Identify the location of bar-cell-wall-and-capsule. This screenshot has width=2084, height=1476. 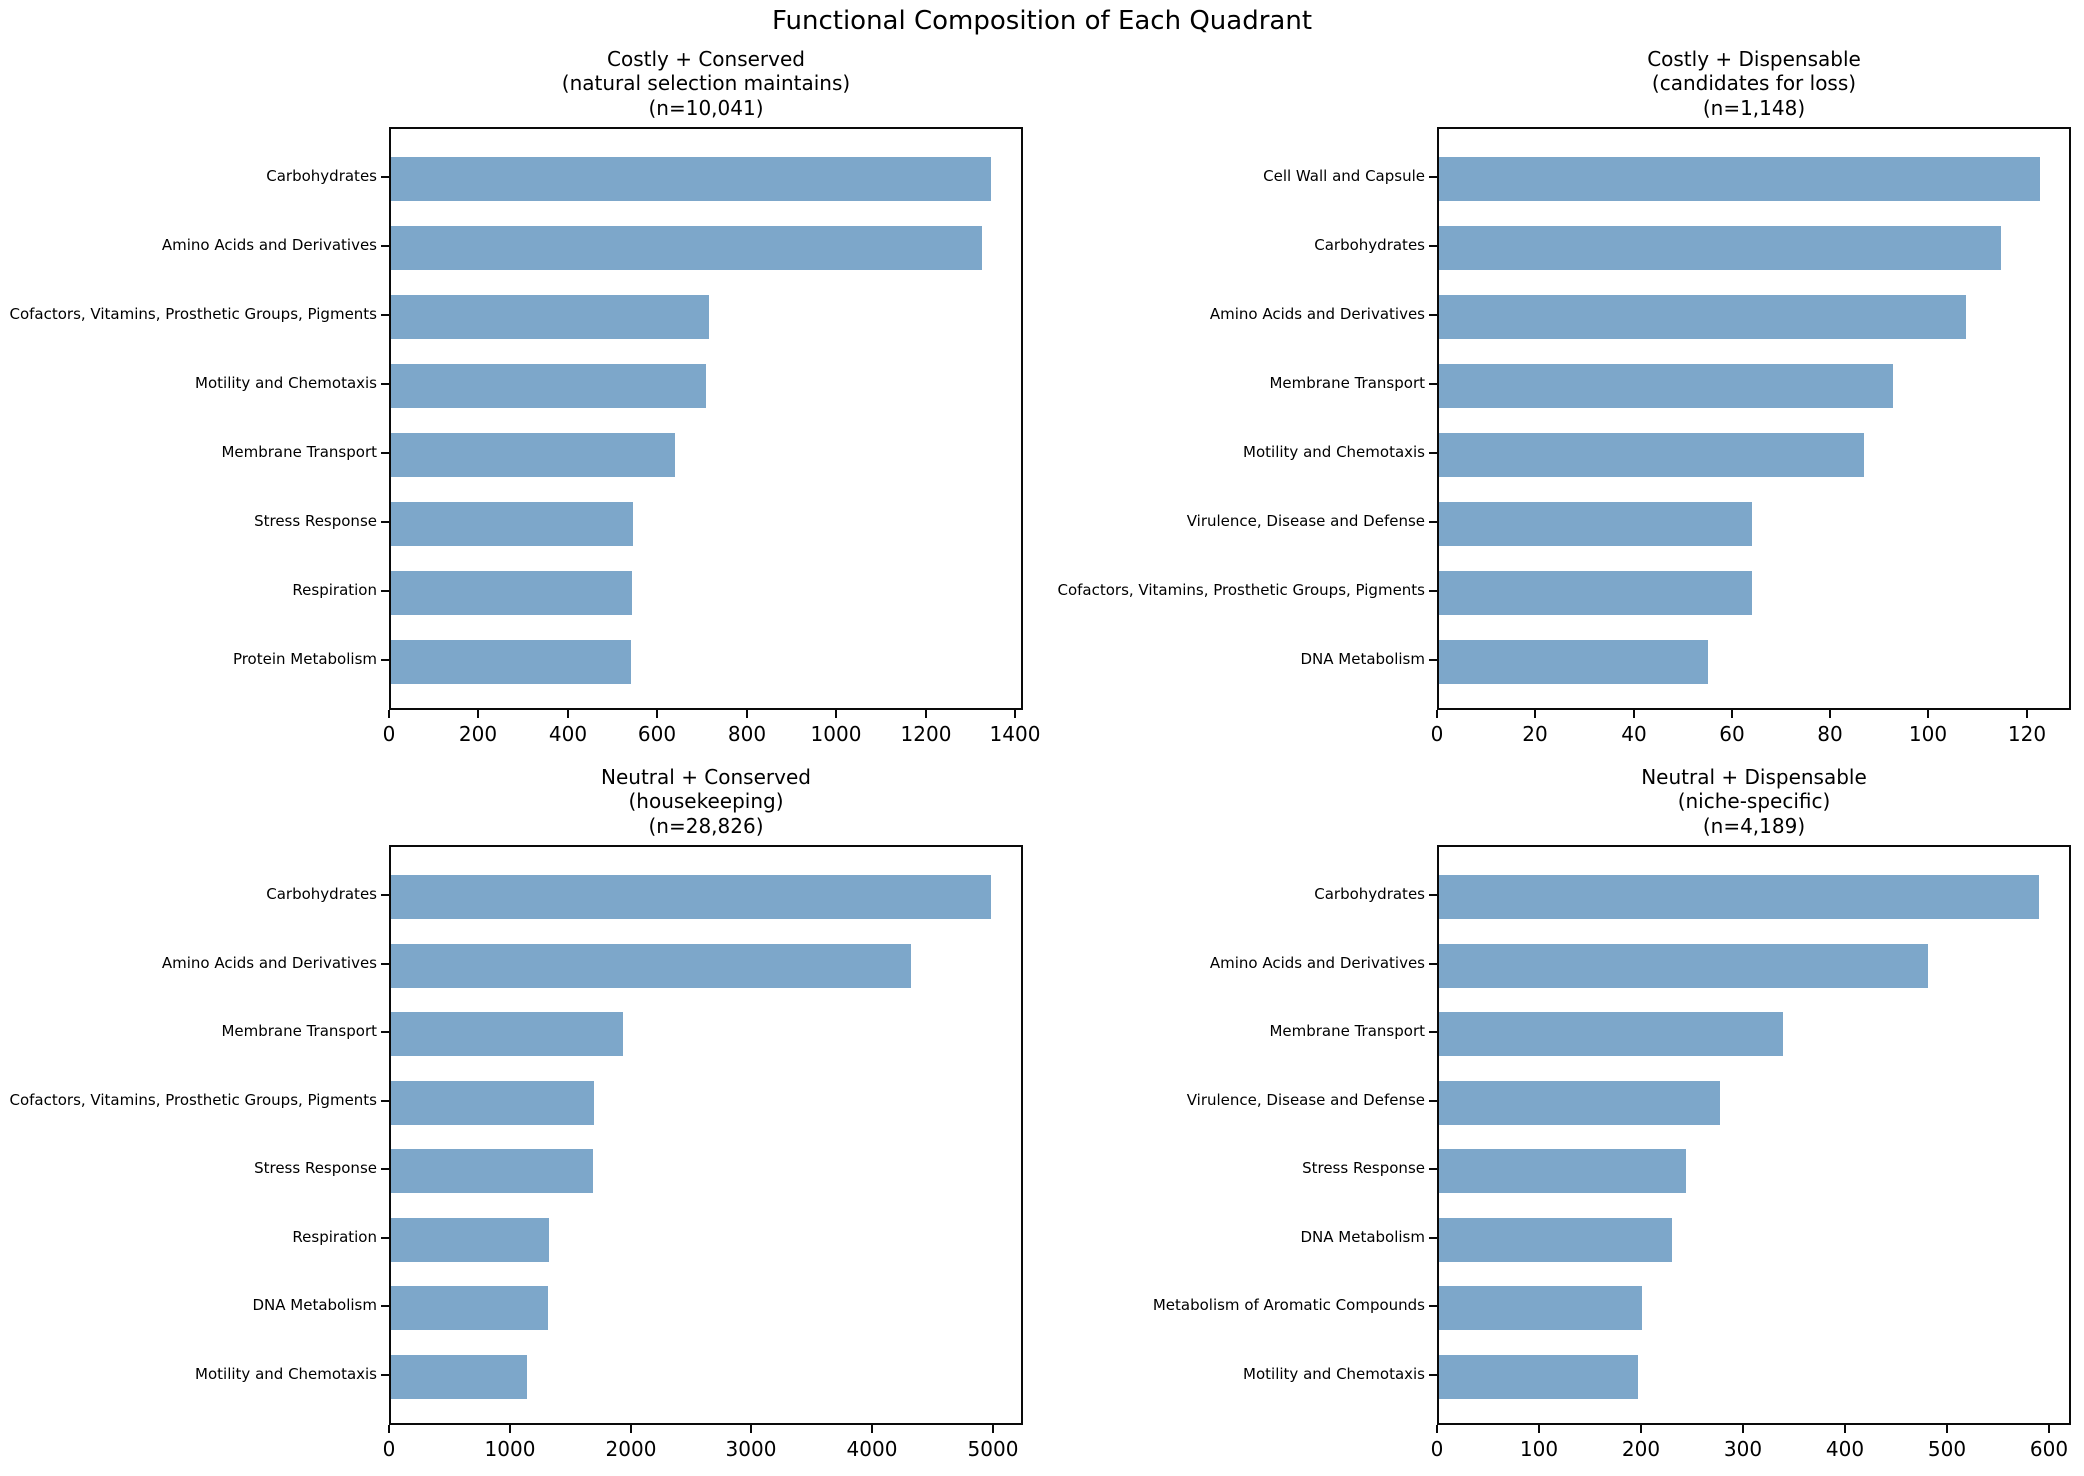
(1739, 179).